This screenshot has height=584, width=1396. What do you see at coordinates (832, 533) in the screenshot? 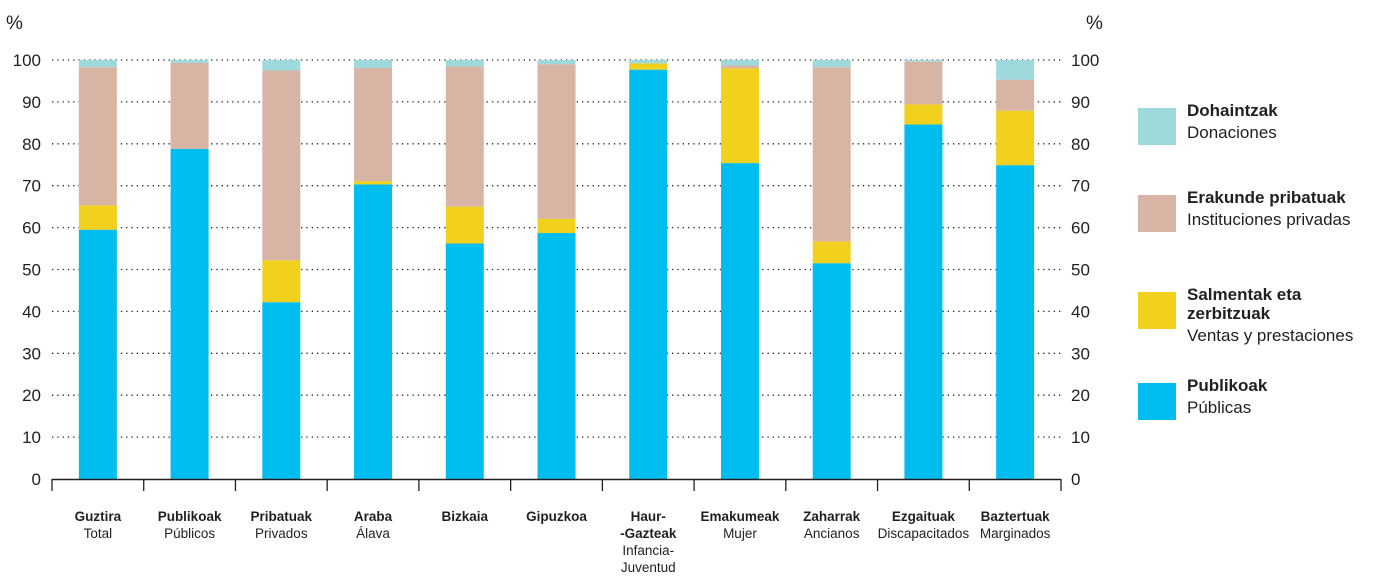
I see `category-sublabel: Ancianos` at bounding box center [832, 533].